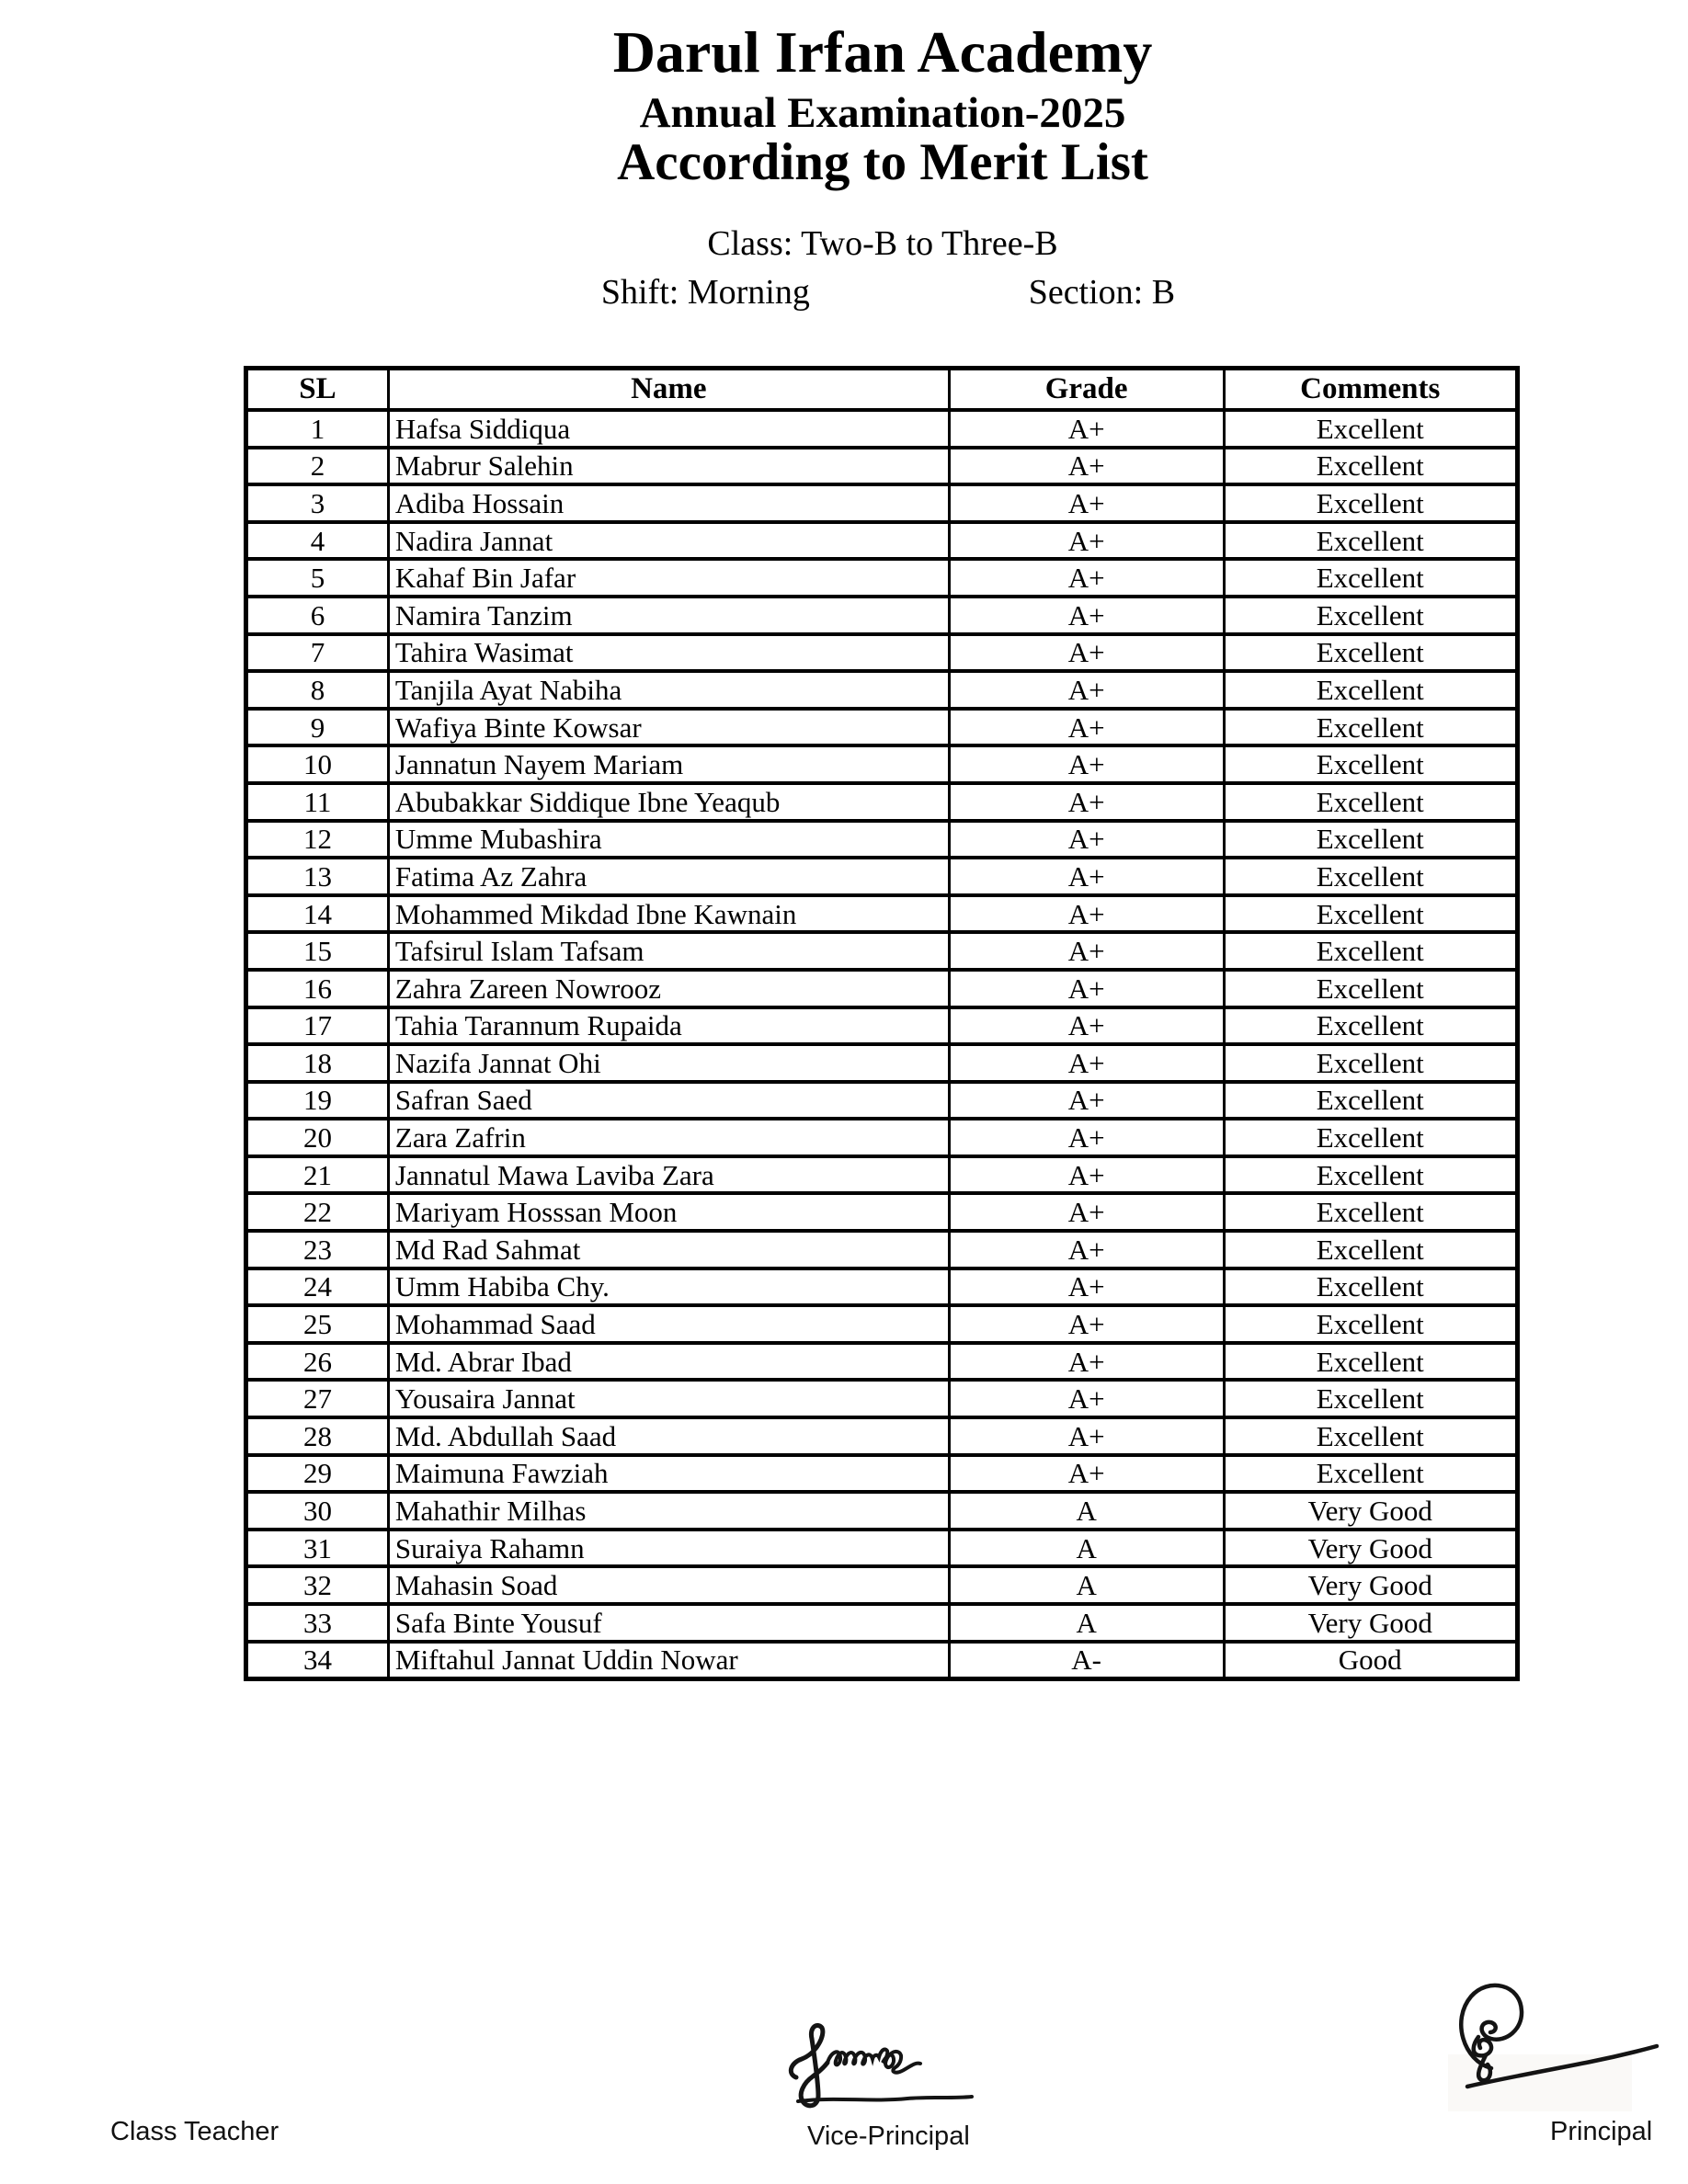 The image size is (1688, 2184). I want to click on table-row: 6 Namira Tanzim A+ Excellent, so click(882, 615).